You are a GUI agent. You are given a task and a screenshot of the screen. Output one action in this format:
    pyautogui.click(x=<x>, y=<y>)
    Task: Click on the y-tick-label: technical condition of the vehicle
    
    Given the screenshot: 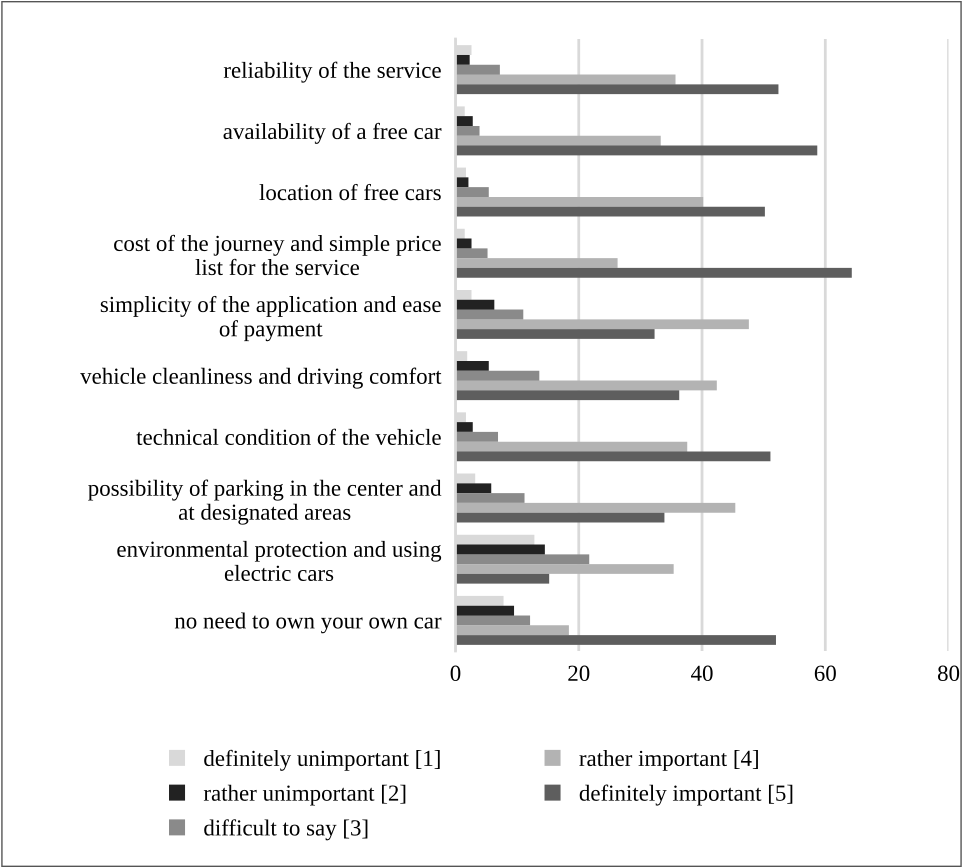 What is the action you would take?
    pyautogui.click(x=288, y=436)
    